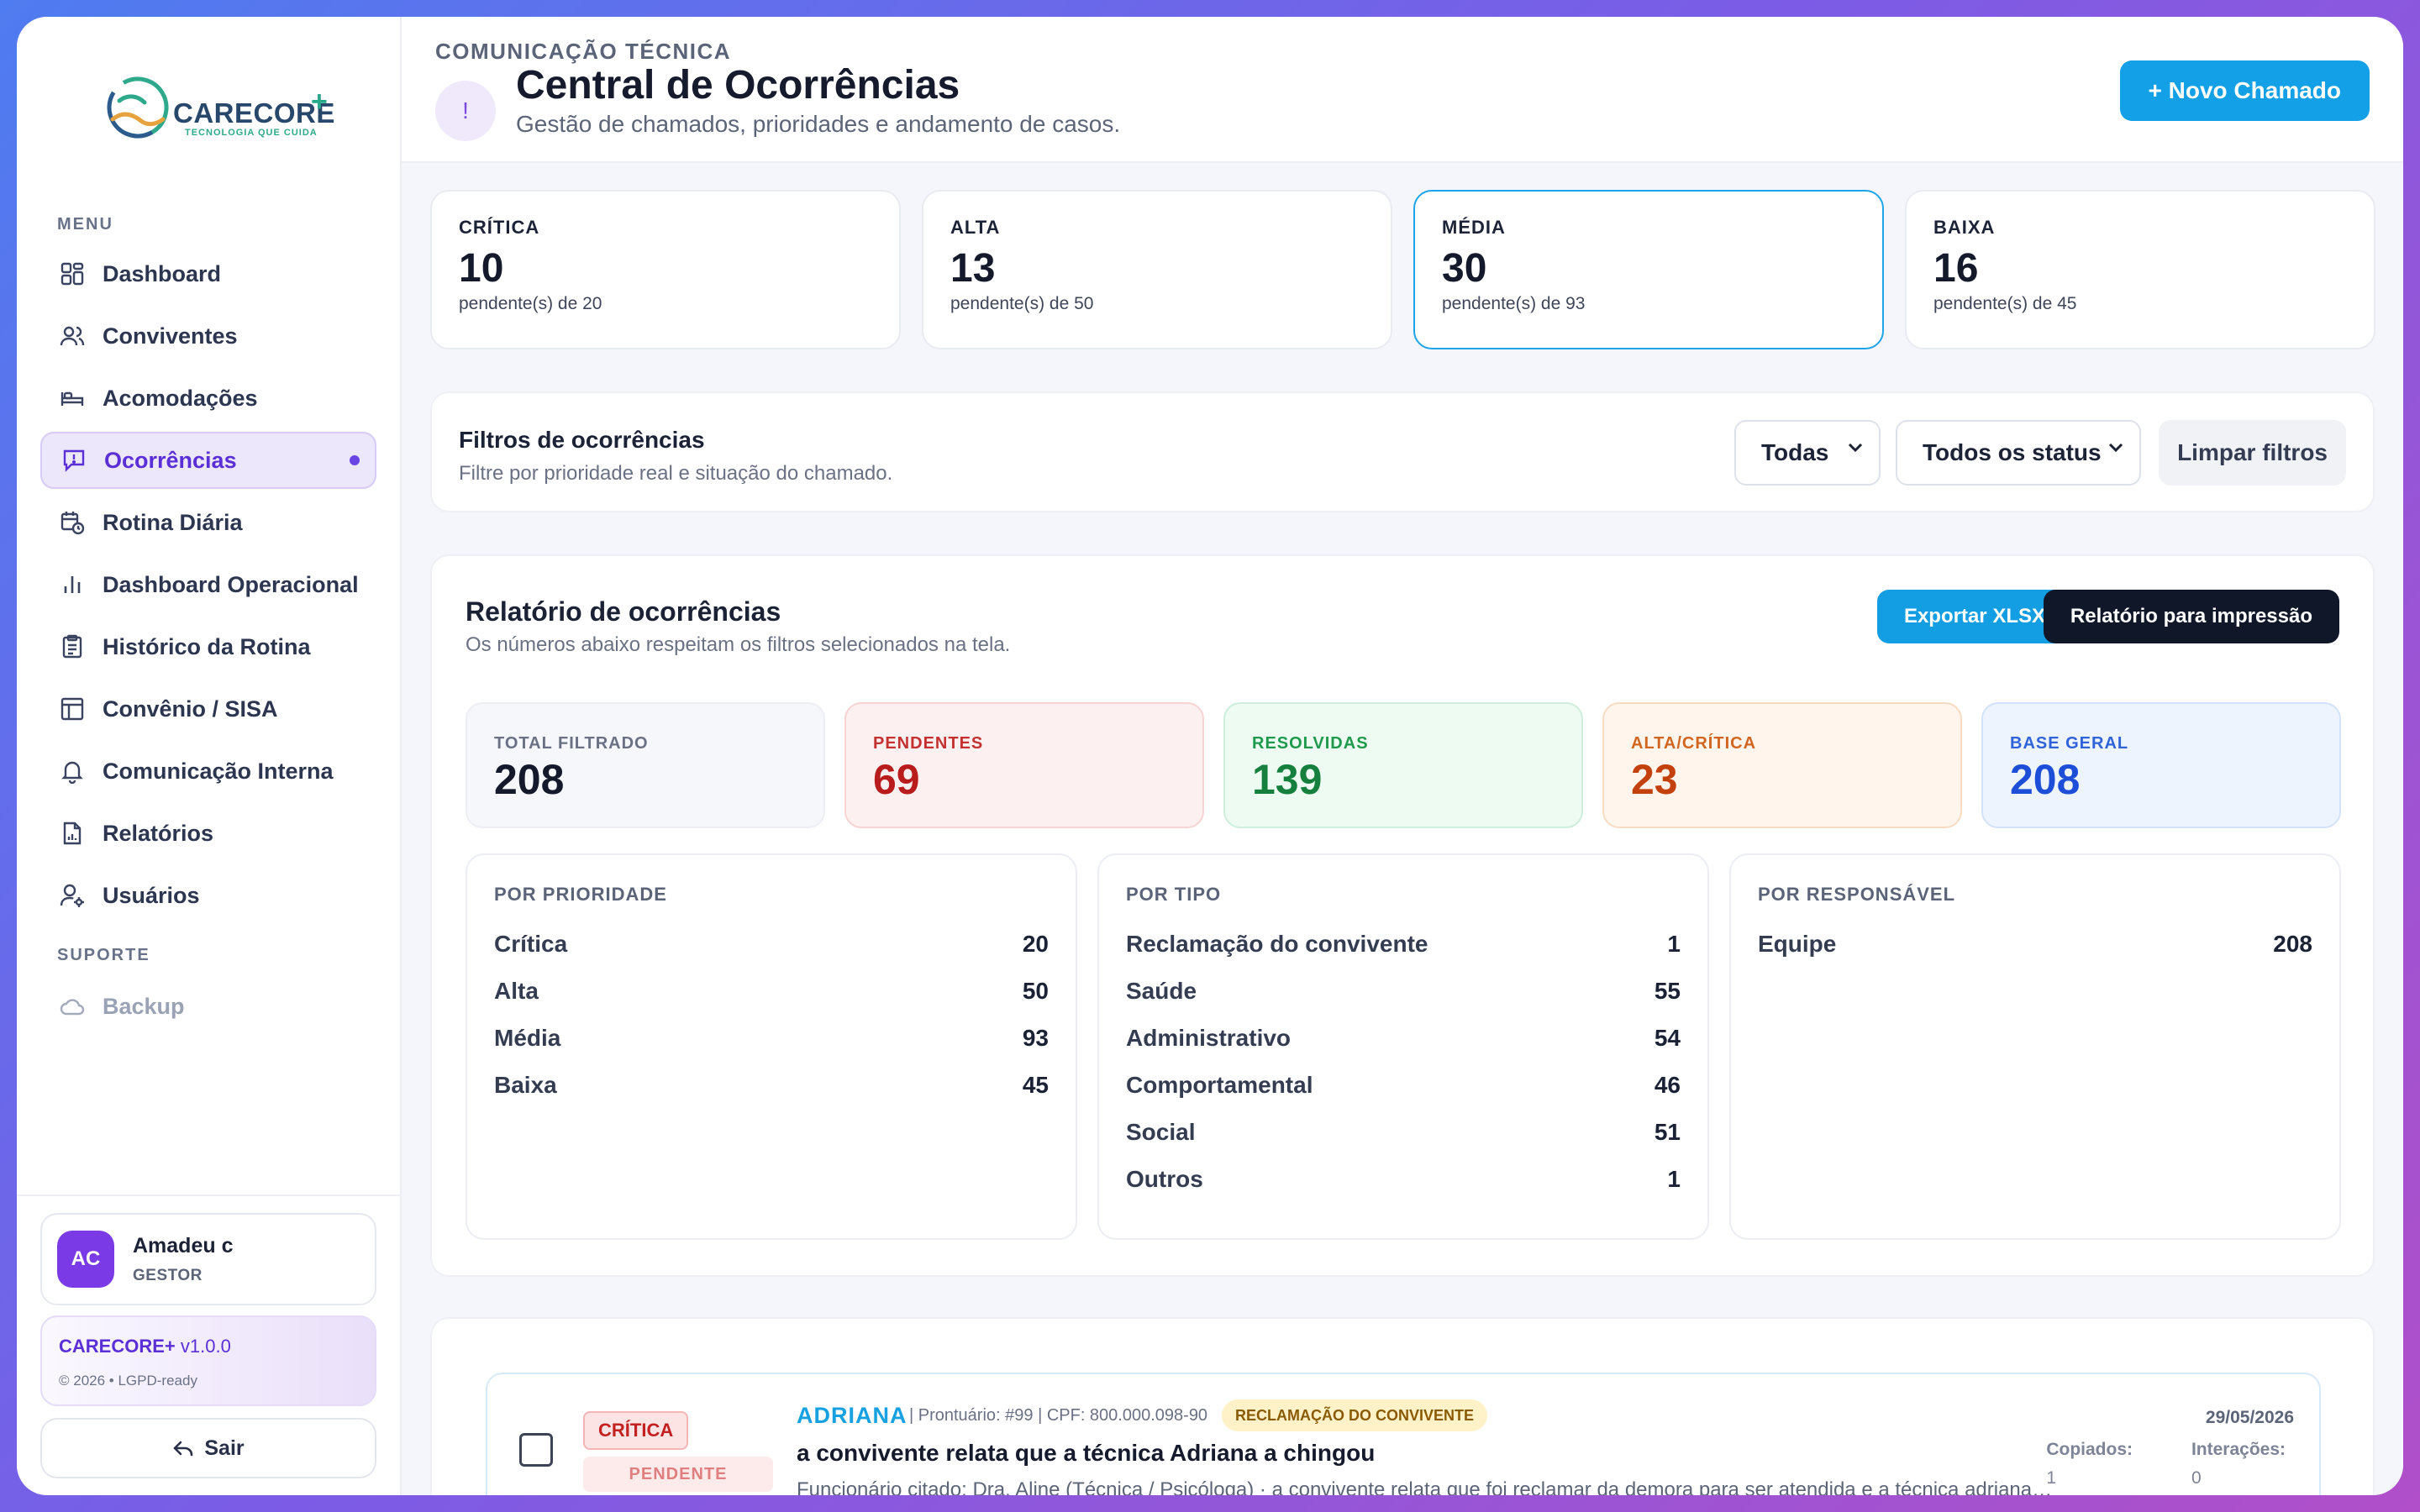  I want to click on version-brand: CARECORE+, so click(117, 1346).